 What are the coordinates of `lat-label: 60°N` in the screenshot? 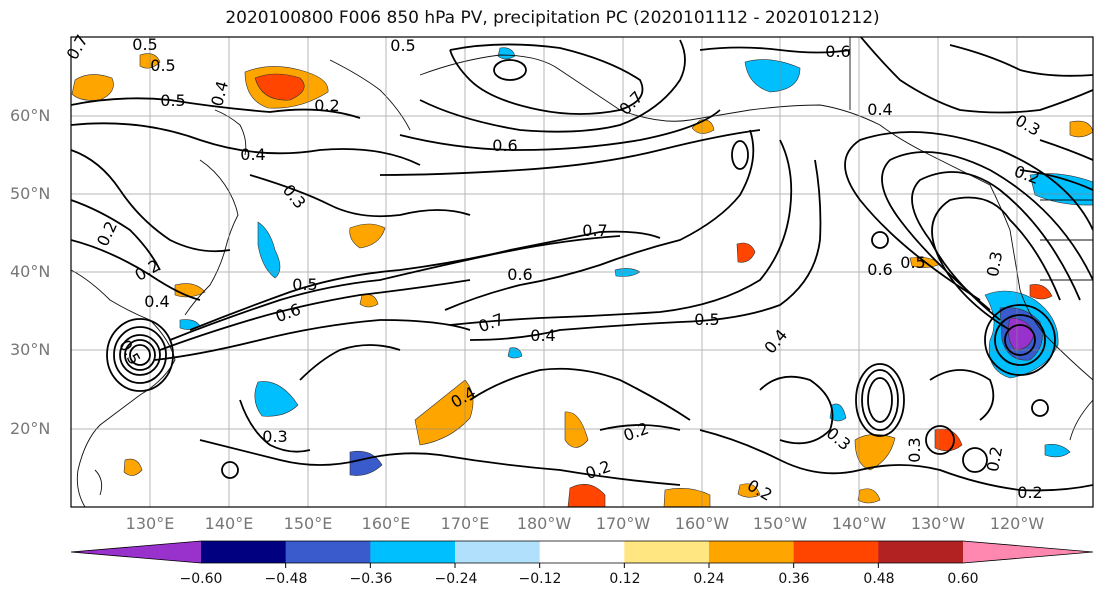 It's located at (30, 115).